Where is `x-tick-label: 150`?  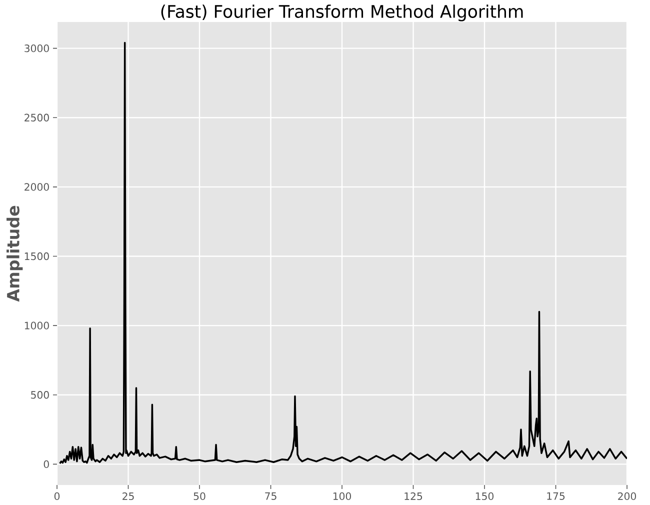
x-tick-label: 150 is located at coordinates (485, 496).